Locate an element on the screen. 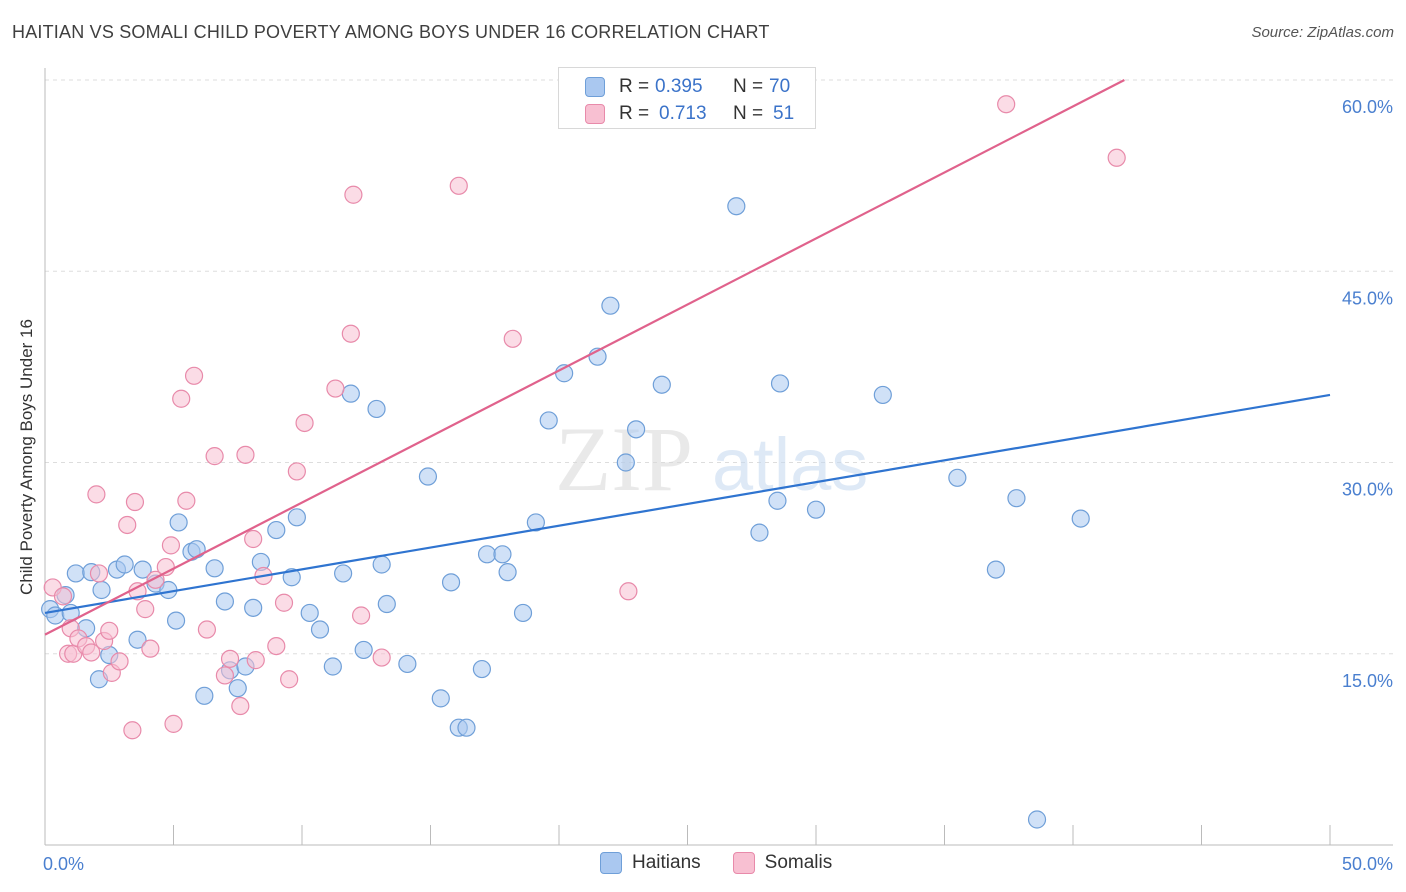  legend-item-haitians: Haitians is located at coordinates (650, 863).